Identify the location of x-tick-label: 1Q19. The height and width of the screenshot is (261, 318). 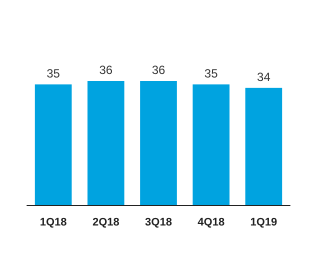
(264, 222).